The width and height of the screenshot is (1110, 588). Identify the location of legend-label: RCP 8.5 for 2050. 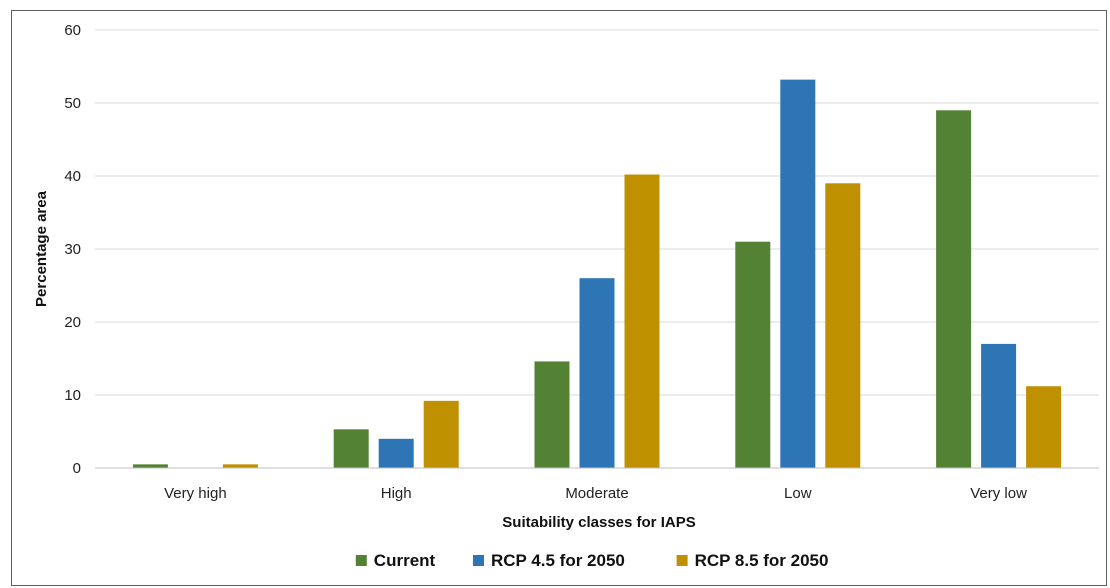
(762, 560).